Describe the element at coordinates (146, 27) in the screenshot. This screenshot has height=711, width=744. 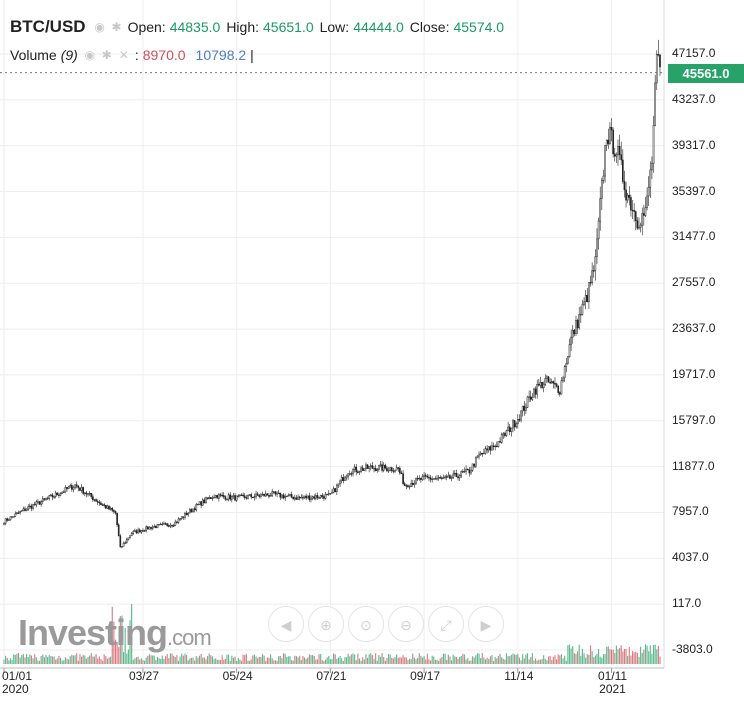
I see `open-label: Open:` at that location.